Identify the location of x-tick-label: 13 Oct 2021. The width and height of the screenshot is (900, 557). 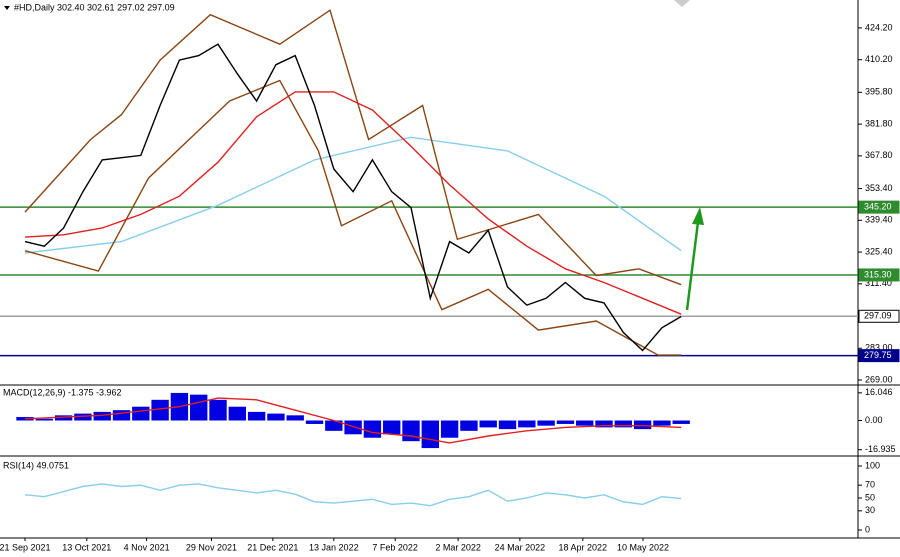
(86, 547).